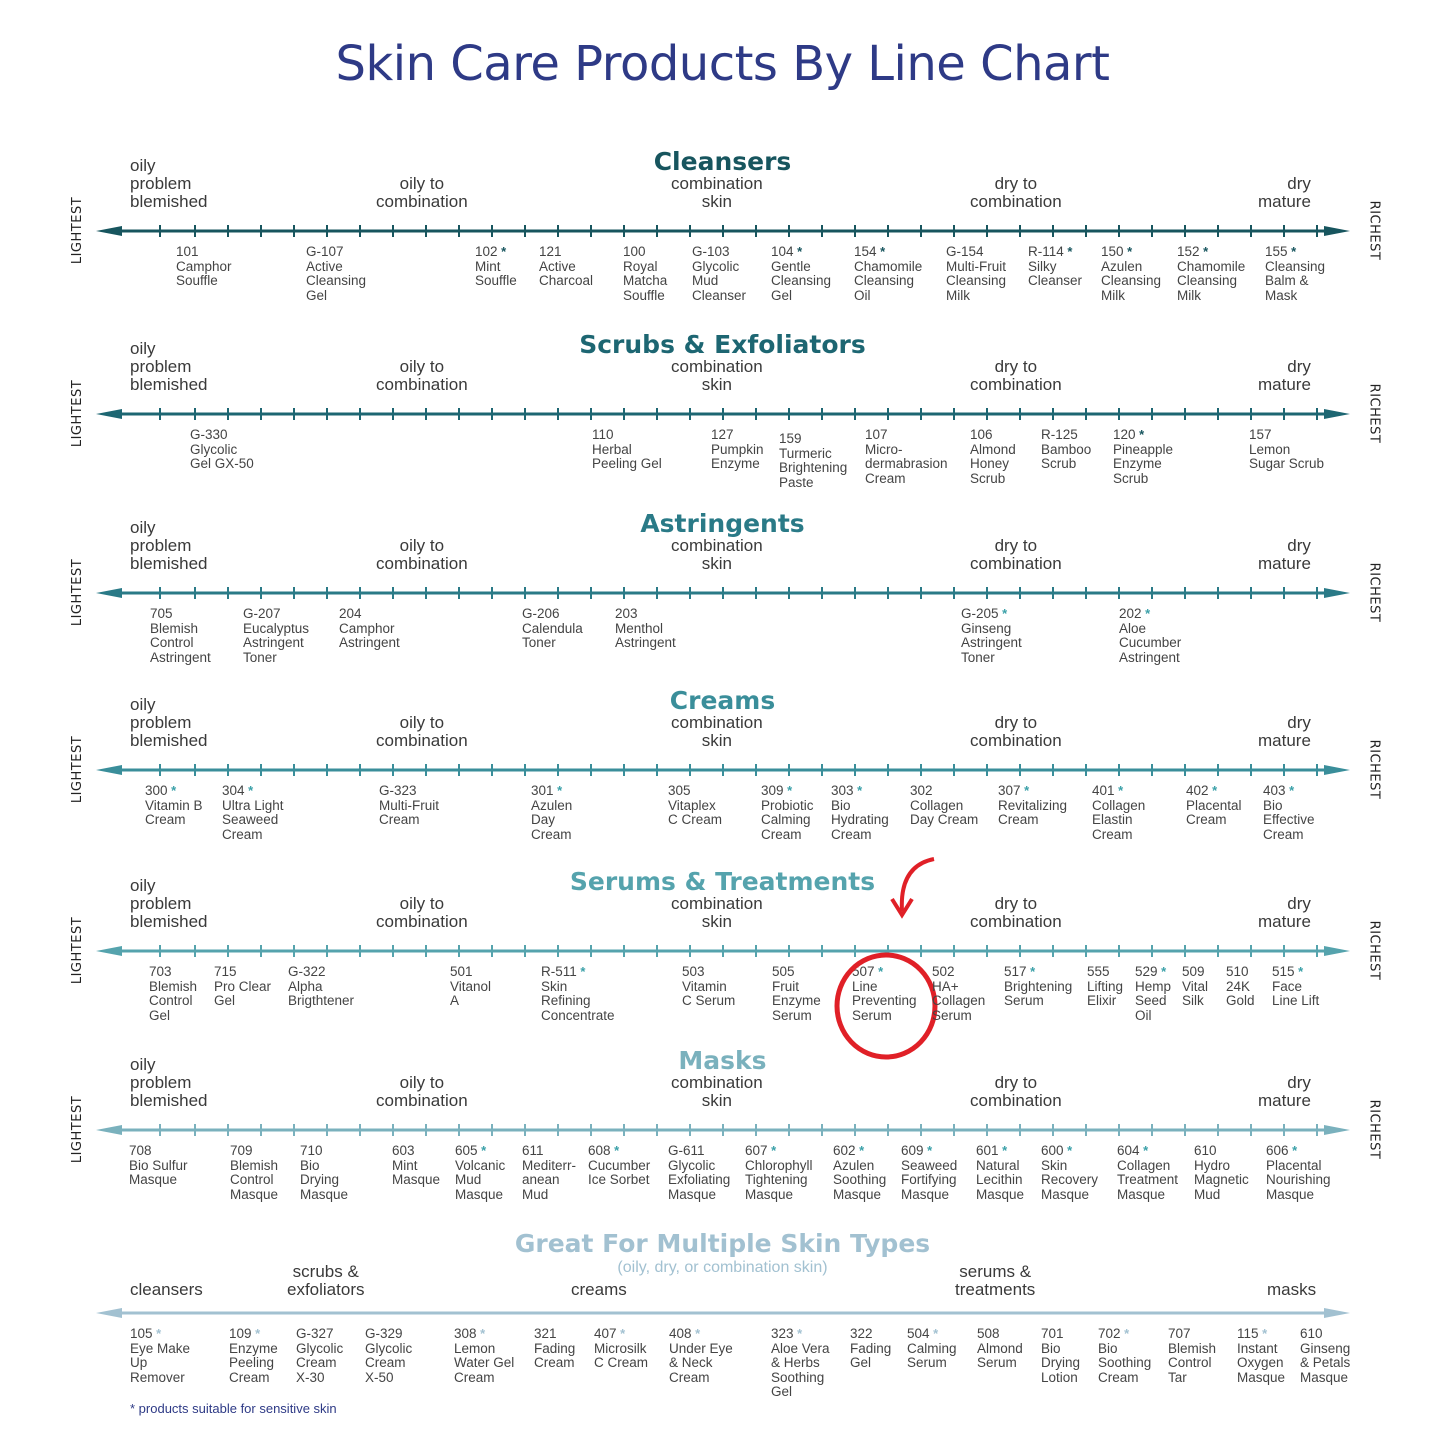 Image resolution: width=1445 pixels, height=1445 pixels. What do you see at coordinates (1070, 1180) in the screenshot?
I see `product-name-line: Recovery` at bounding box center [1070, 1180].